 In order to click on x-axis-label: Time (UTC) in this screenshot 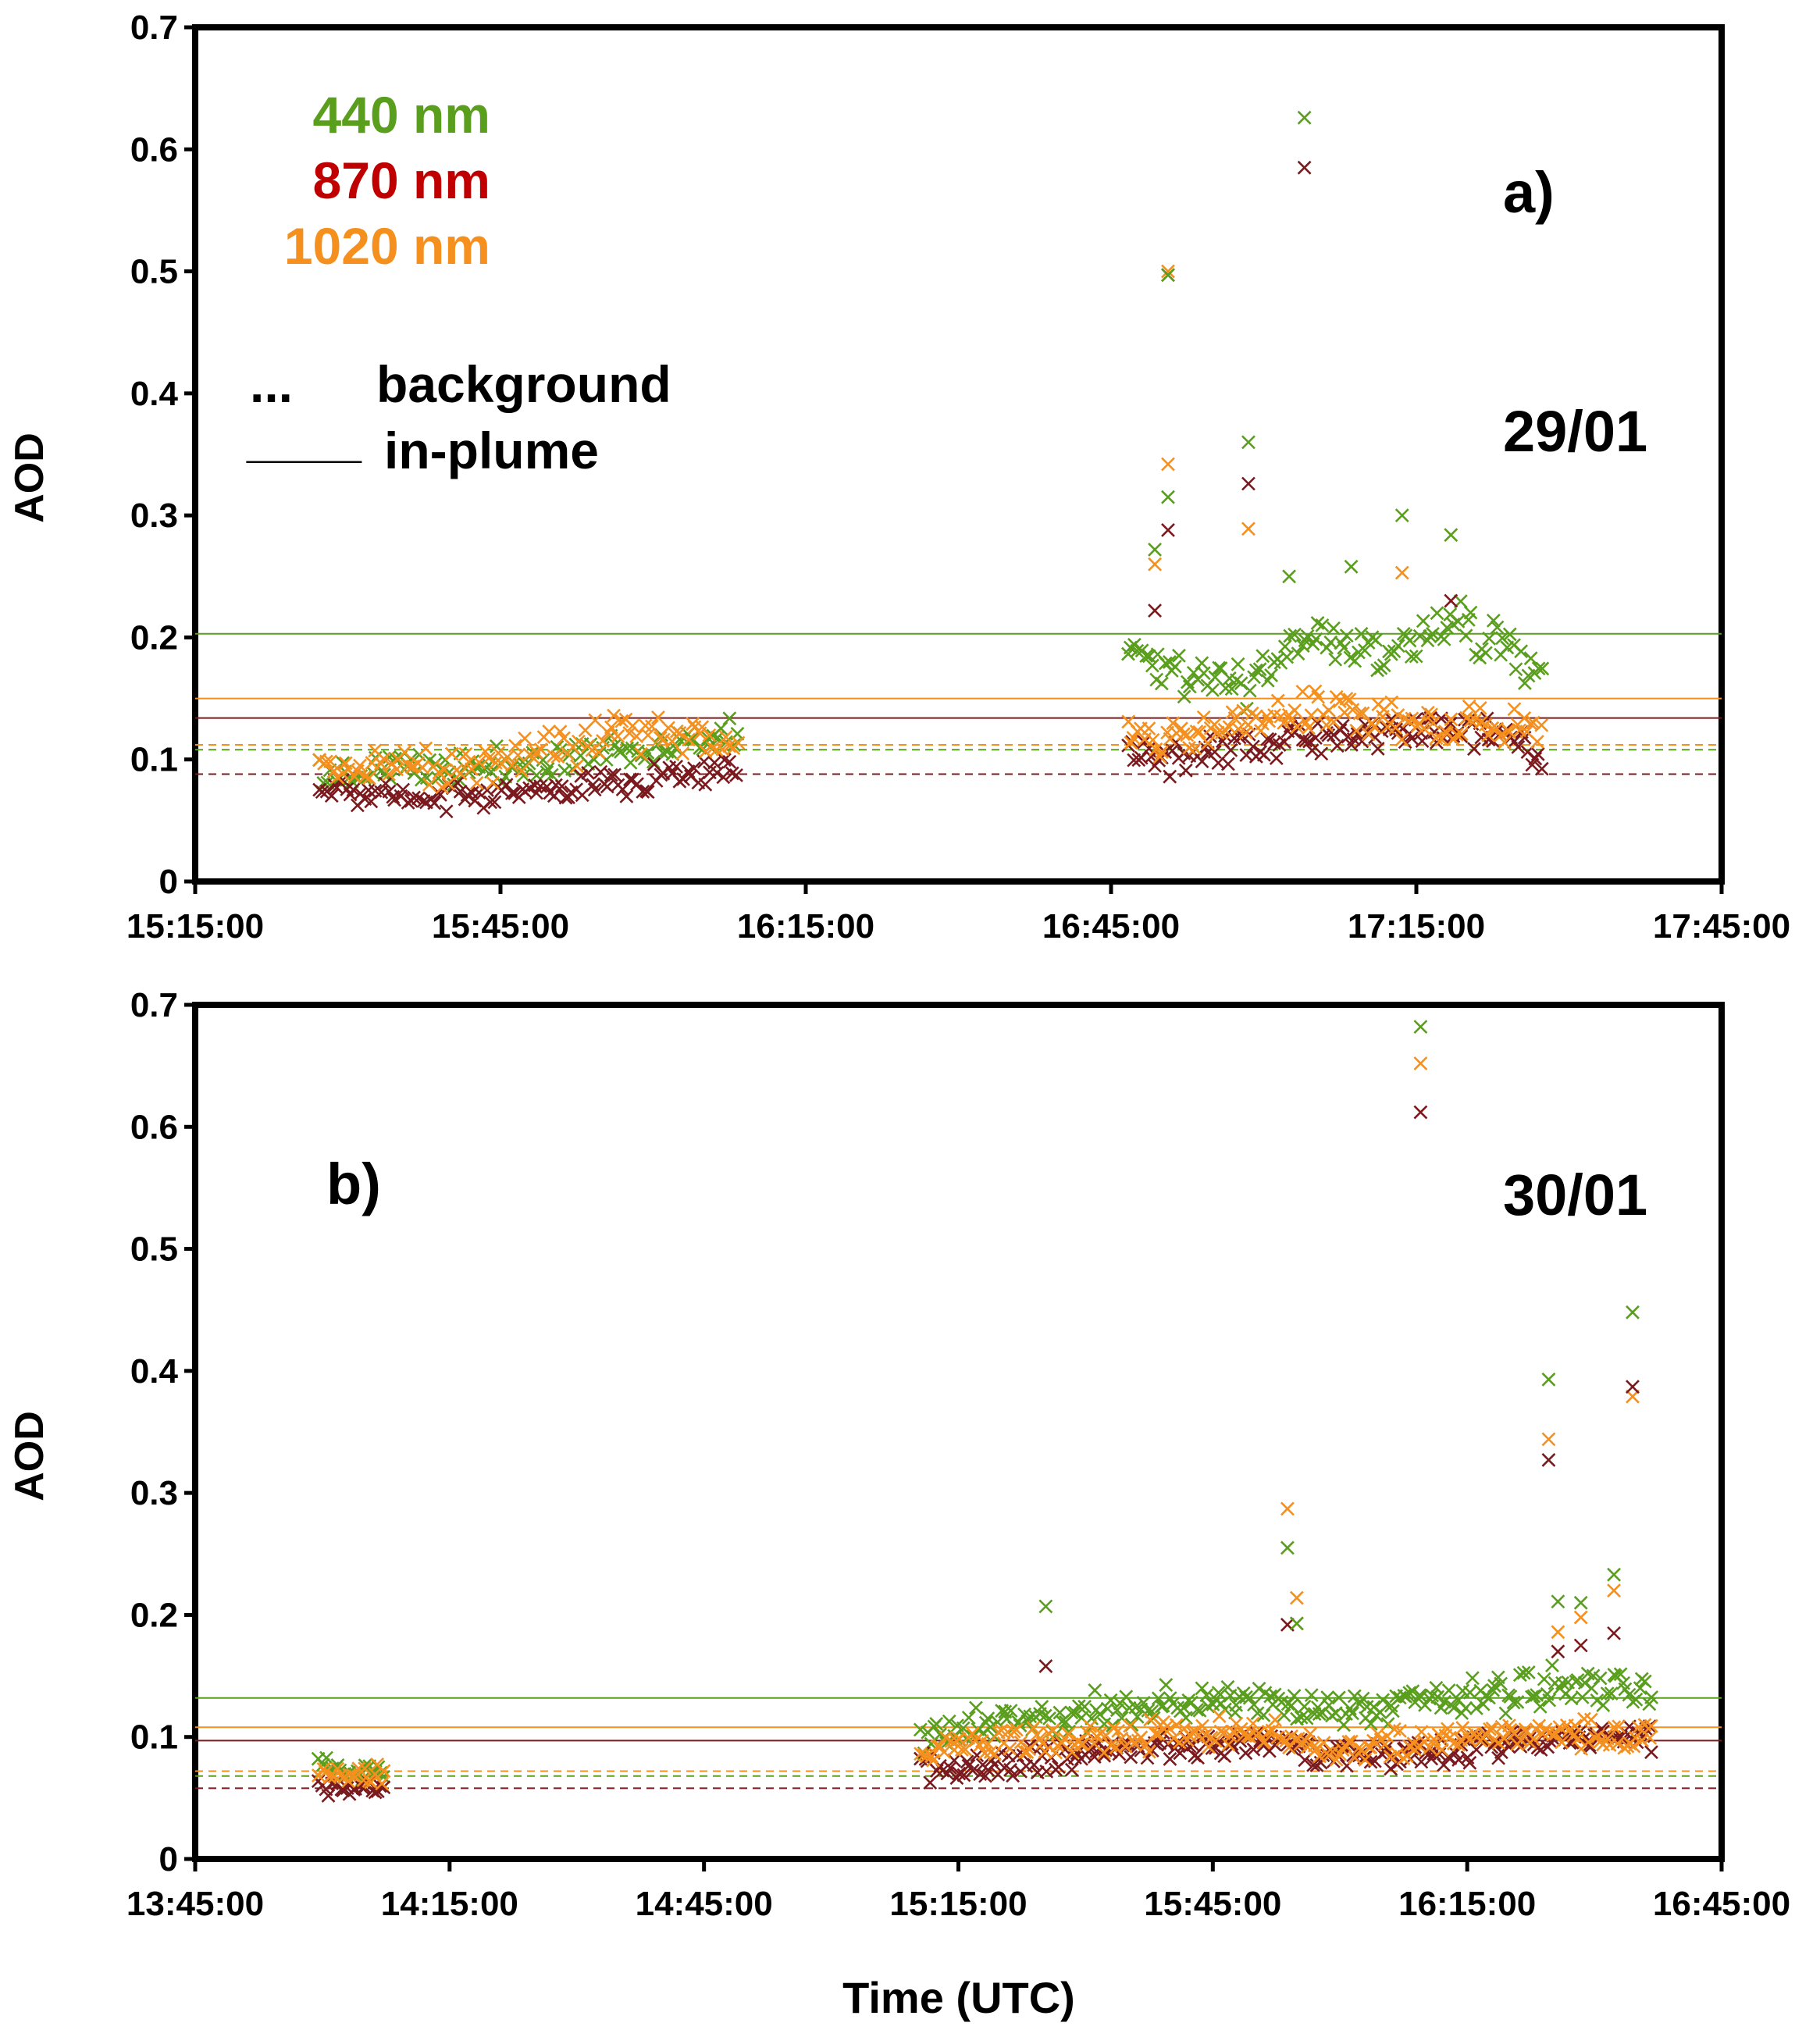, I will do `click(958, 1997)`.